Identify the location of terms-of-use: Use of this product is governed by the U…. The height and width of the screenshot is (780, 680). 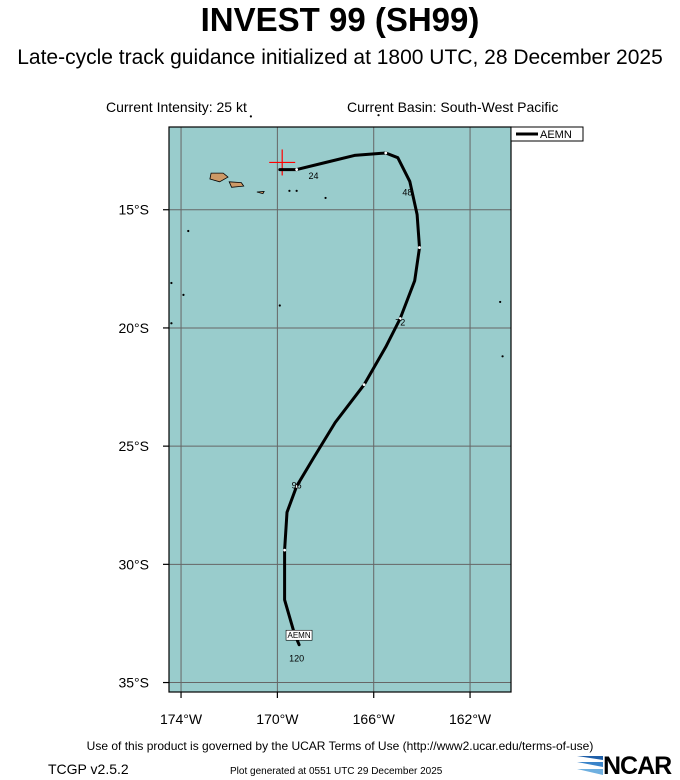
(340, 746).